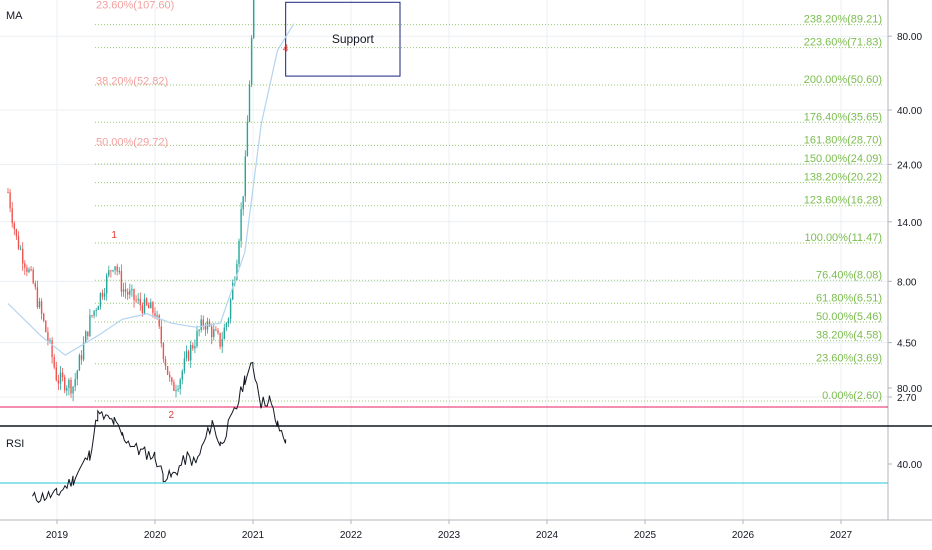 The width and height of the screenshot is (932, 550). Describe the element at coordinates (843, 117) in the screenshot. I see `fib-extension-label: 176.40%(35.65)` at that location.